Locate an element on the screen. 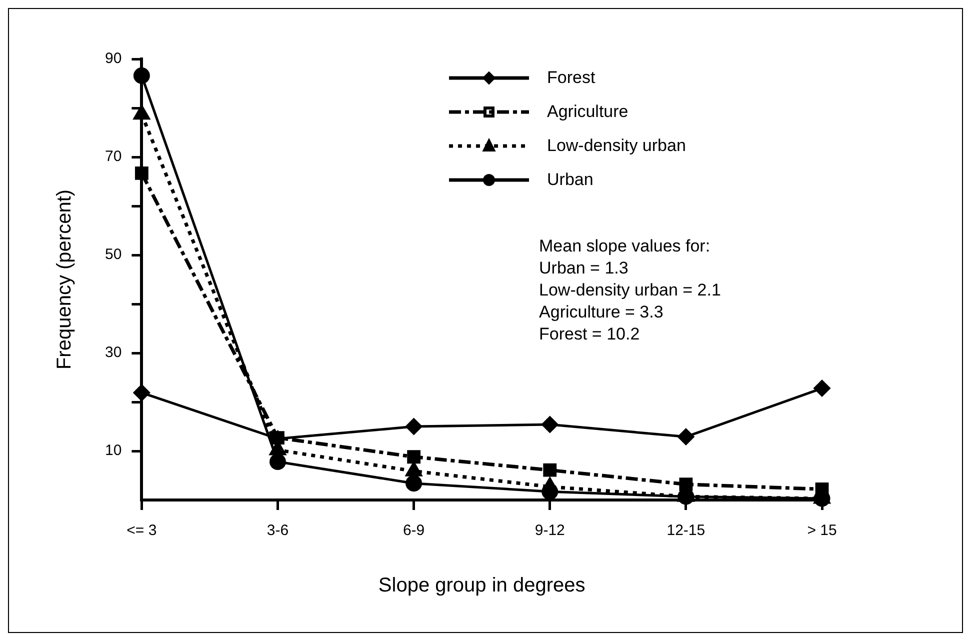  y-tick-label: 10 is located at coordinates (113, 451).